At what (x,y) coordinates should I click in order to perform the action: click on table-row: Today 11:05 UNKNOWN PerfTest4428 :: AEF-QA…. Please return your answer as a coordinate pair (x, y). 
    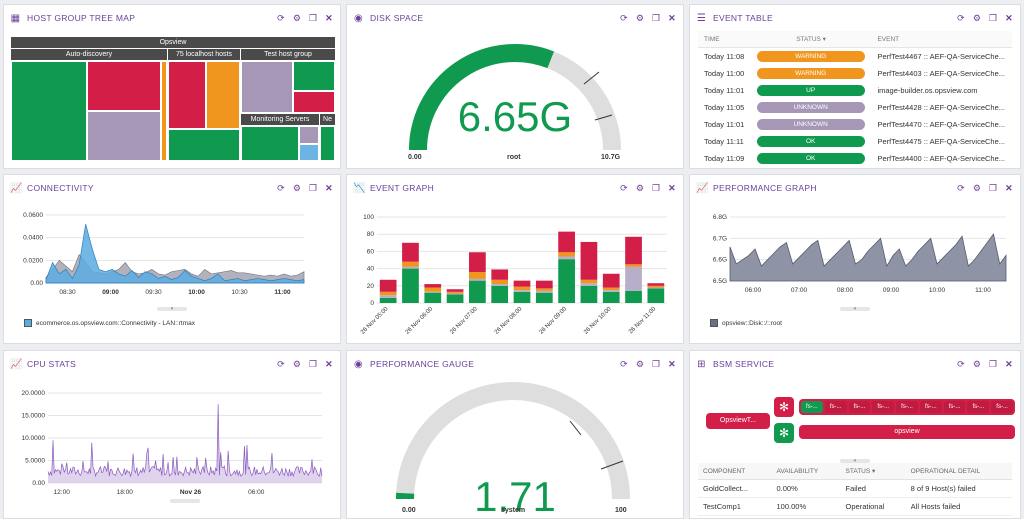
    Looking at the image, I should click on (855, 107).